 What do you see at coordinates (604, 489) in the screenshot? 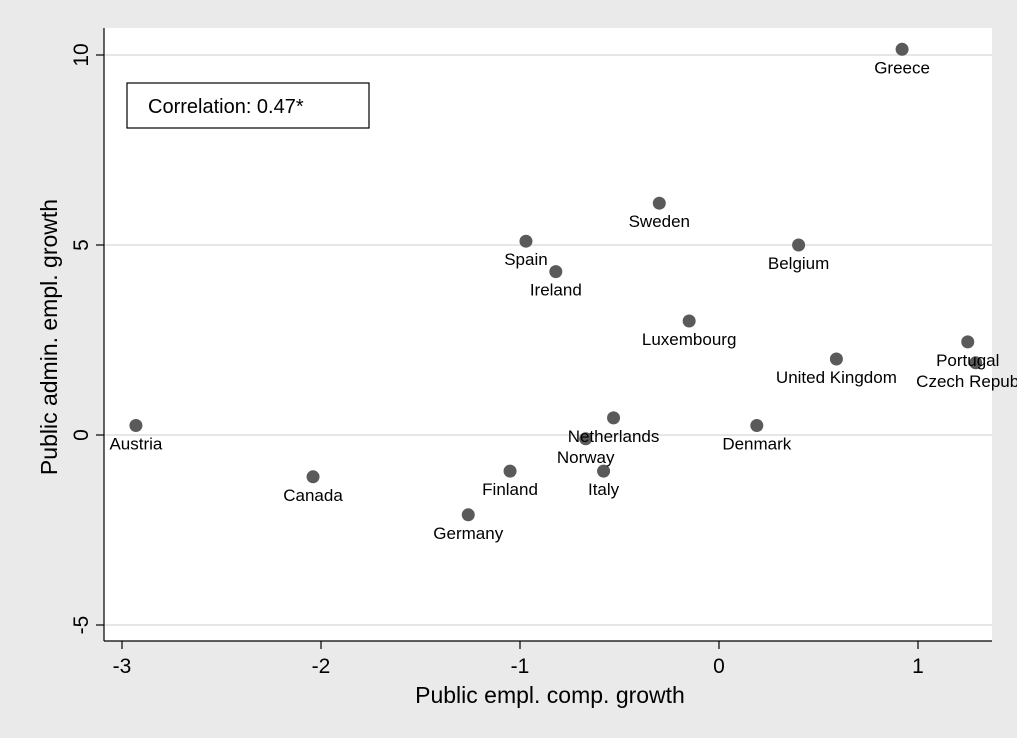
I see `data-point-label: Italy` at bounding box center [604, 489].